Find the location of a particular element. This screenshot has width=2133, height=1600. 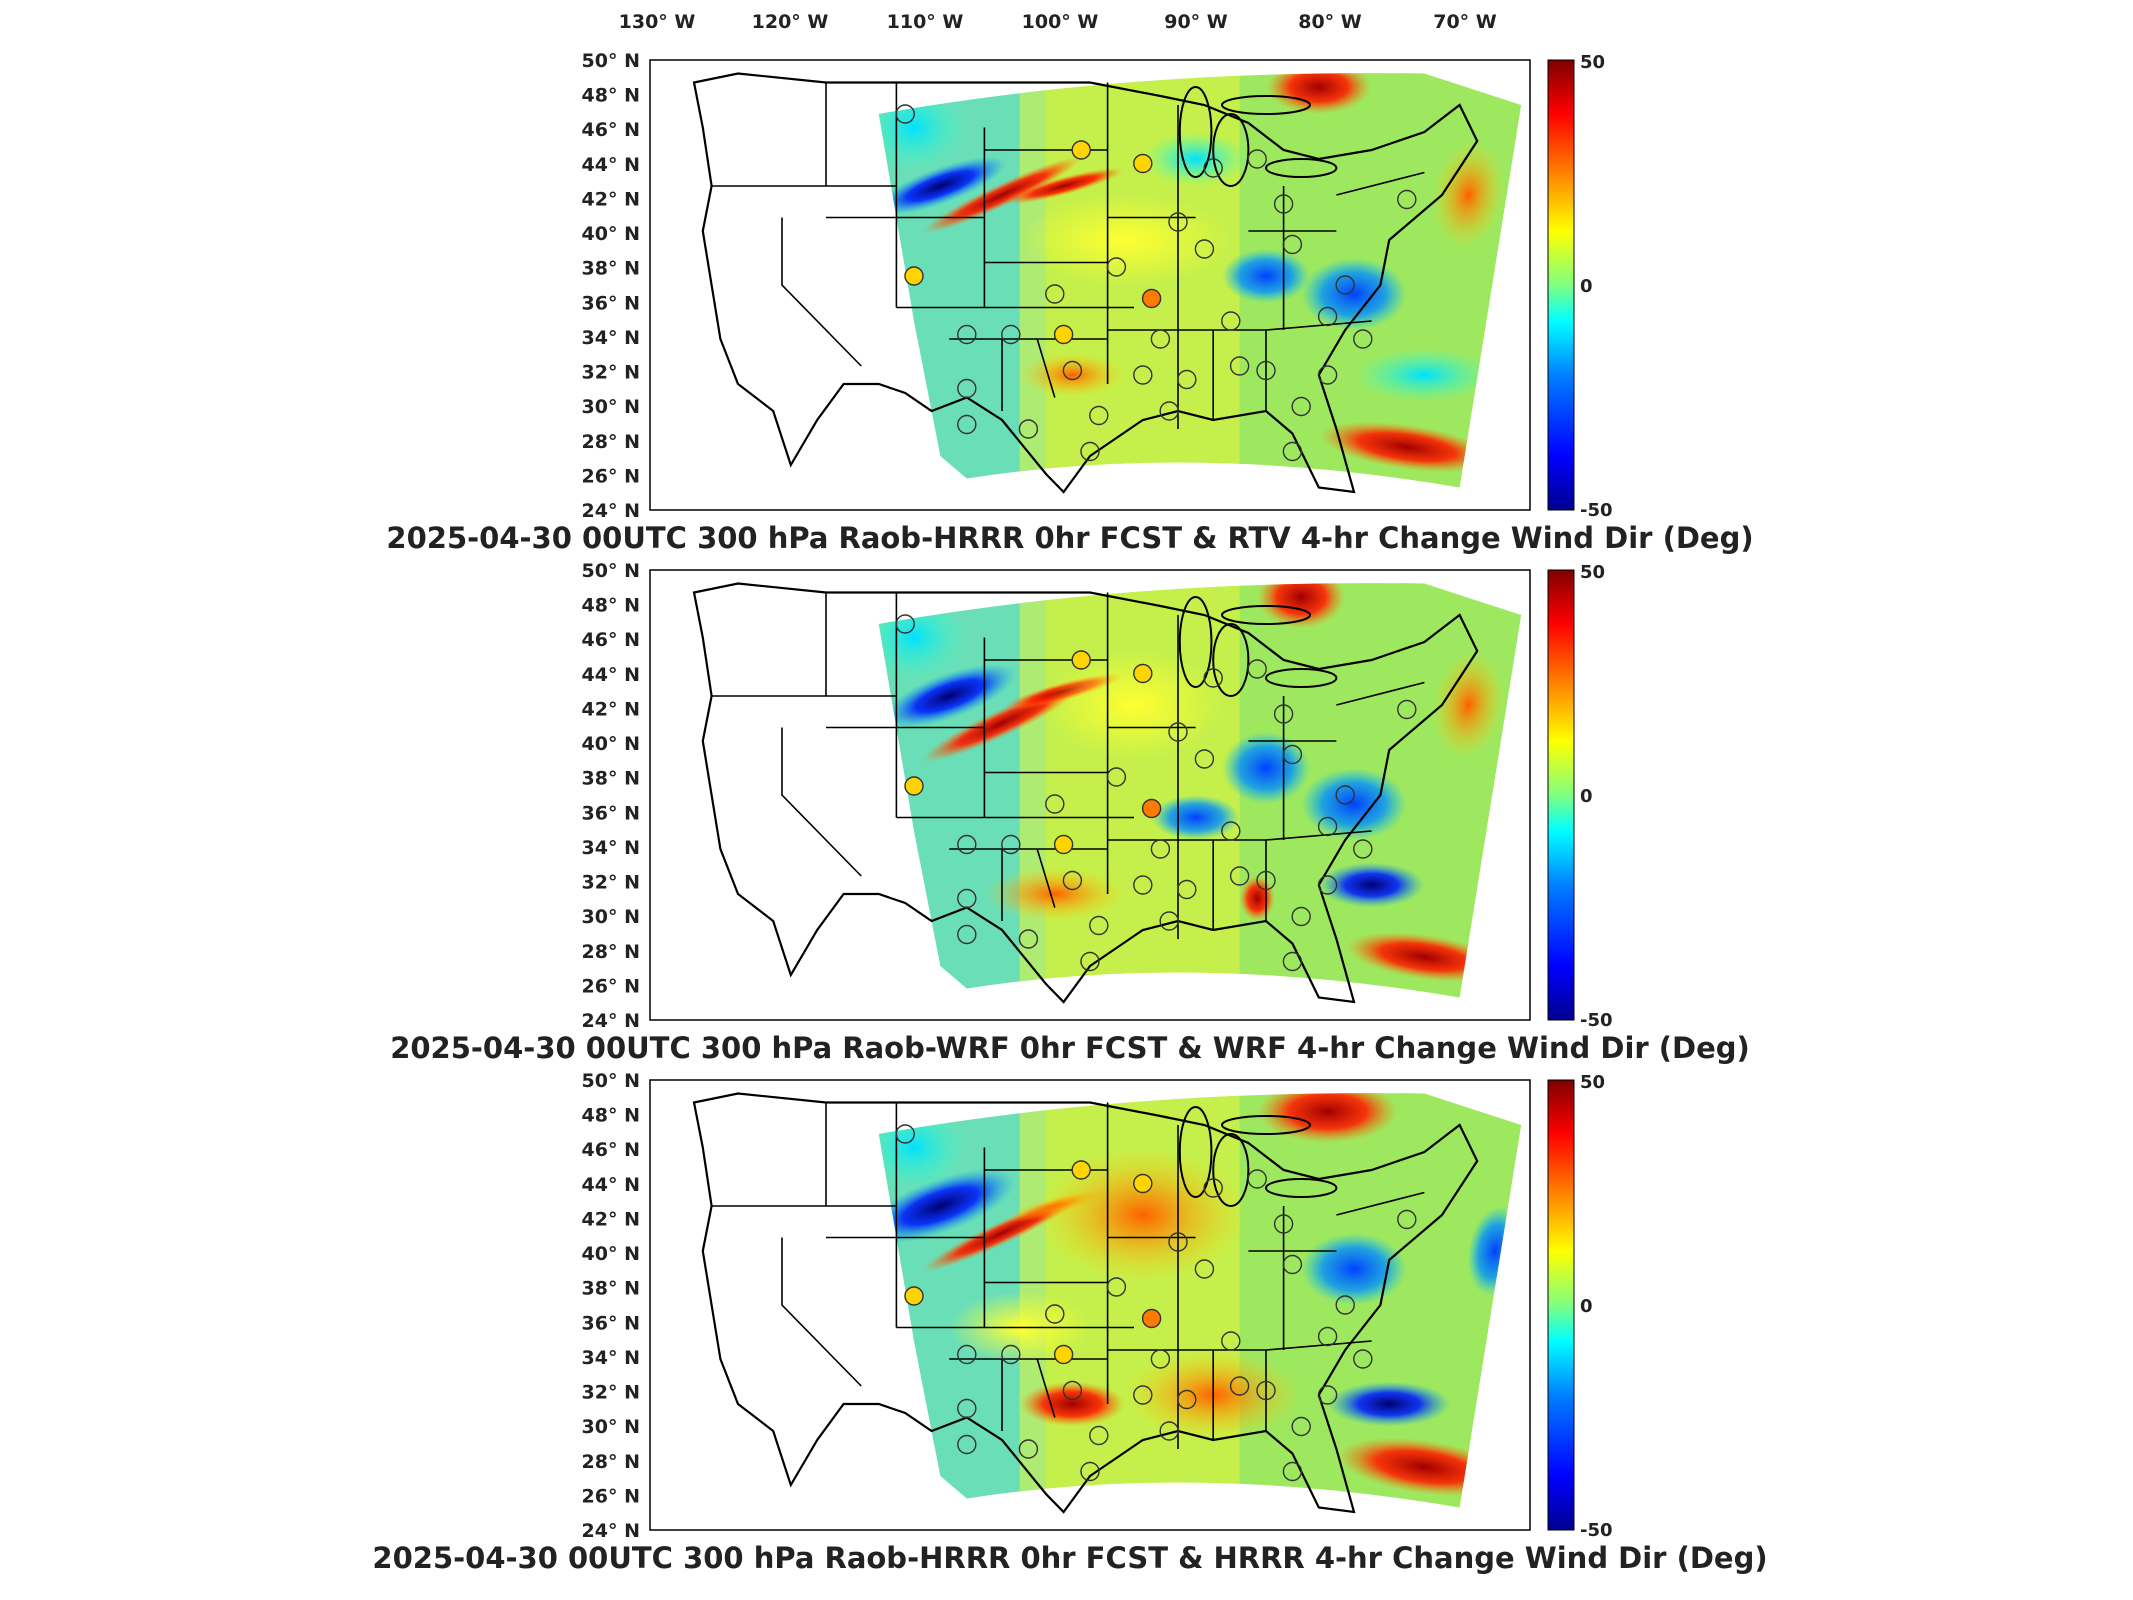

longitude-label: 100° W is located at coordinates (1060, 22).